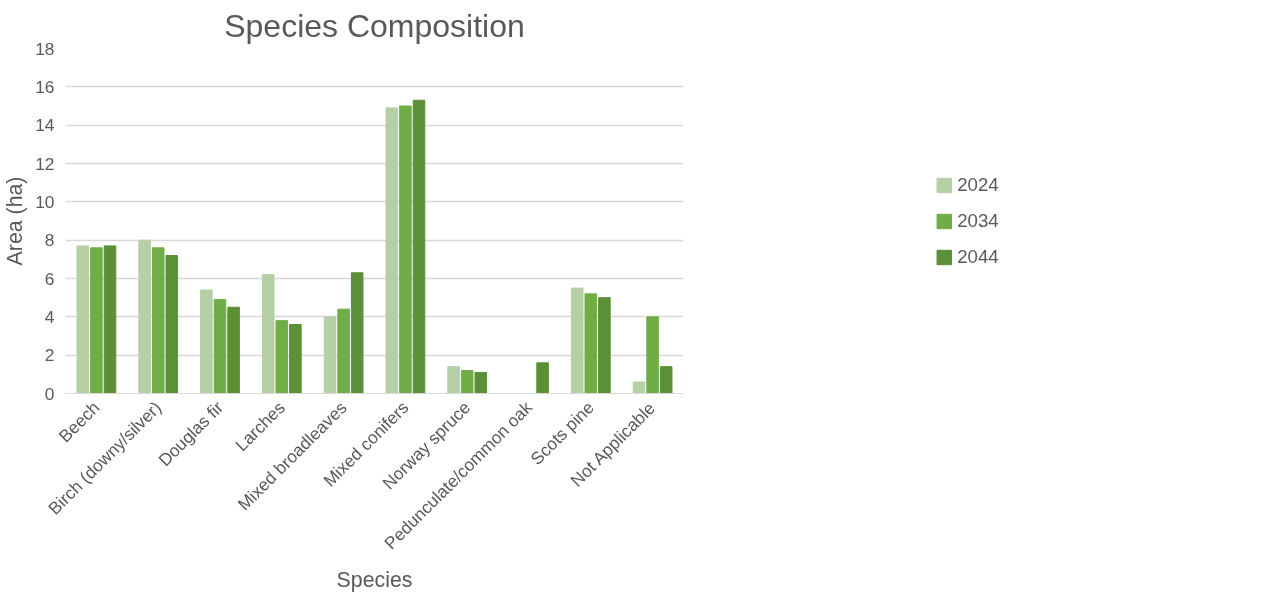 The image size is (1264, 605). What do you see at coordinates (374, 25) in the screenshot?
I see `chart-title: Species Composition` at bounding box center [374, 25].